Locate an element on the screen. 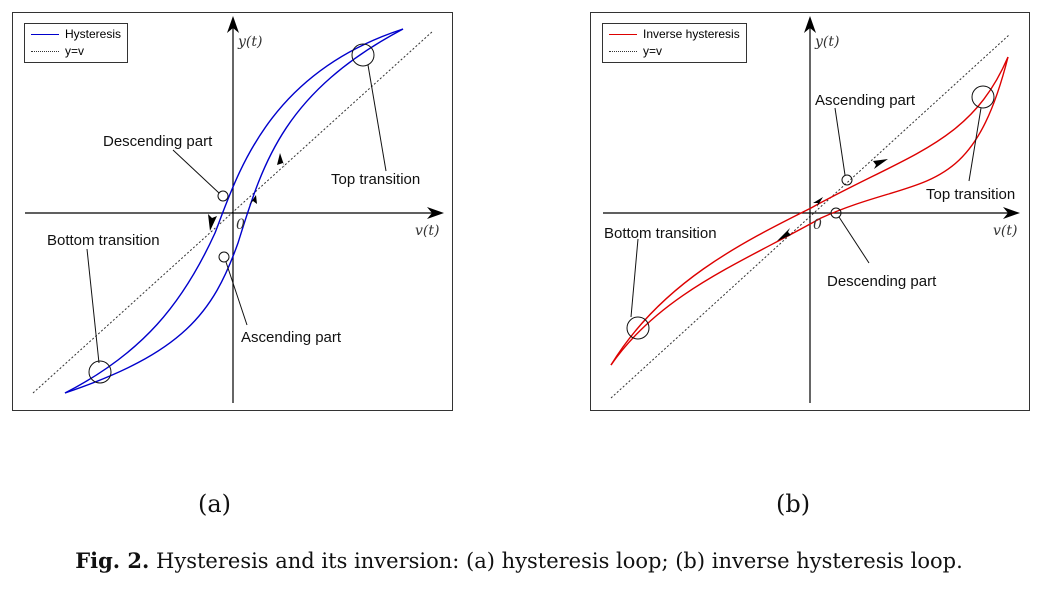 The image size is (1038, 591). origin-label-a: 0 is located at coordinates (240, 225).